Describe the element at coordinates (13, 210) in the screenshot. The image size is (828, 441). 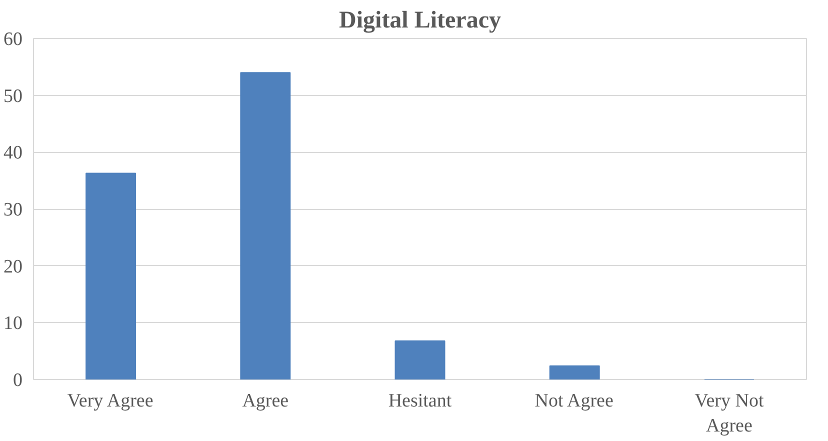
I see `y-tick-label: 30` at that location.